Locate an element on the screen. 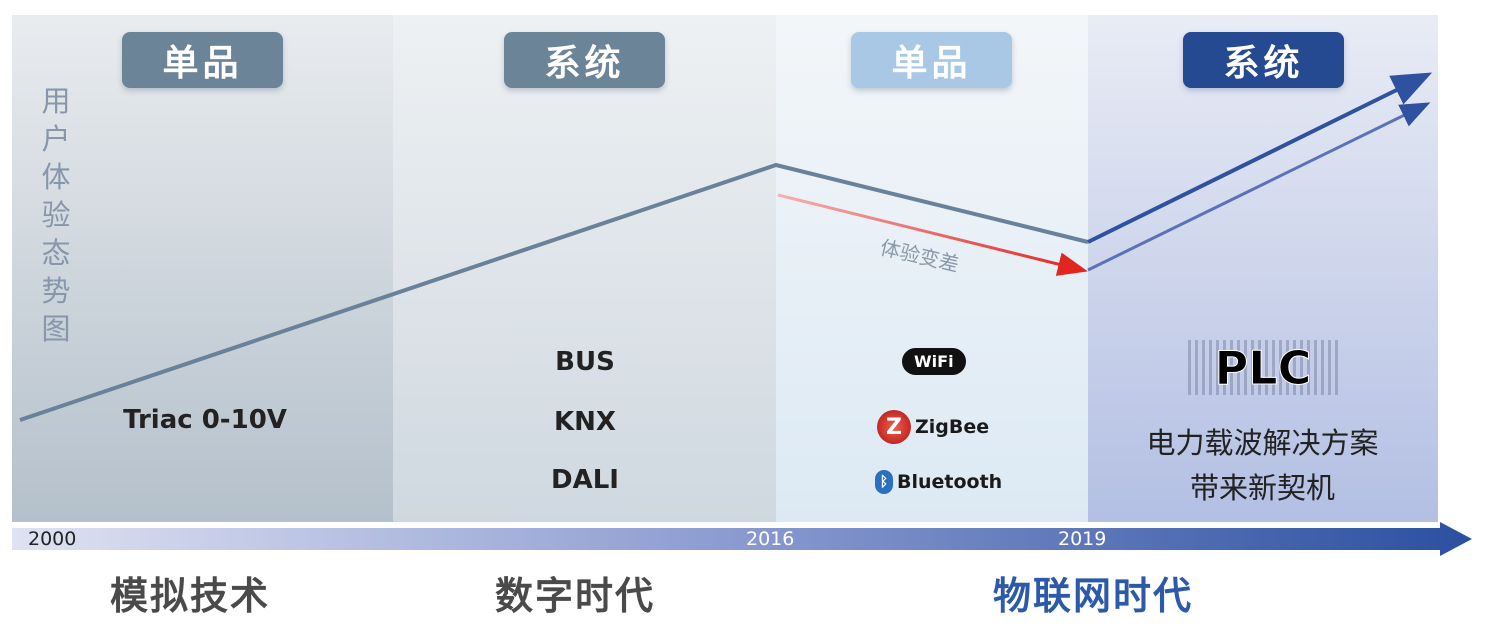  era-analog: 模拟技术 is located at coordinates (190, 596).